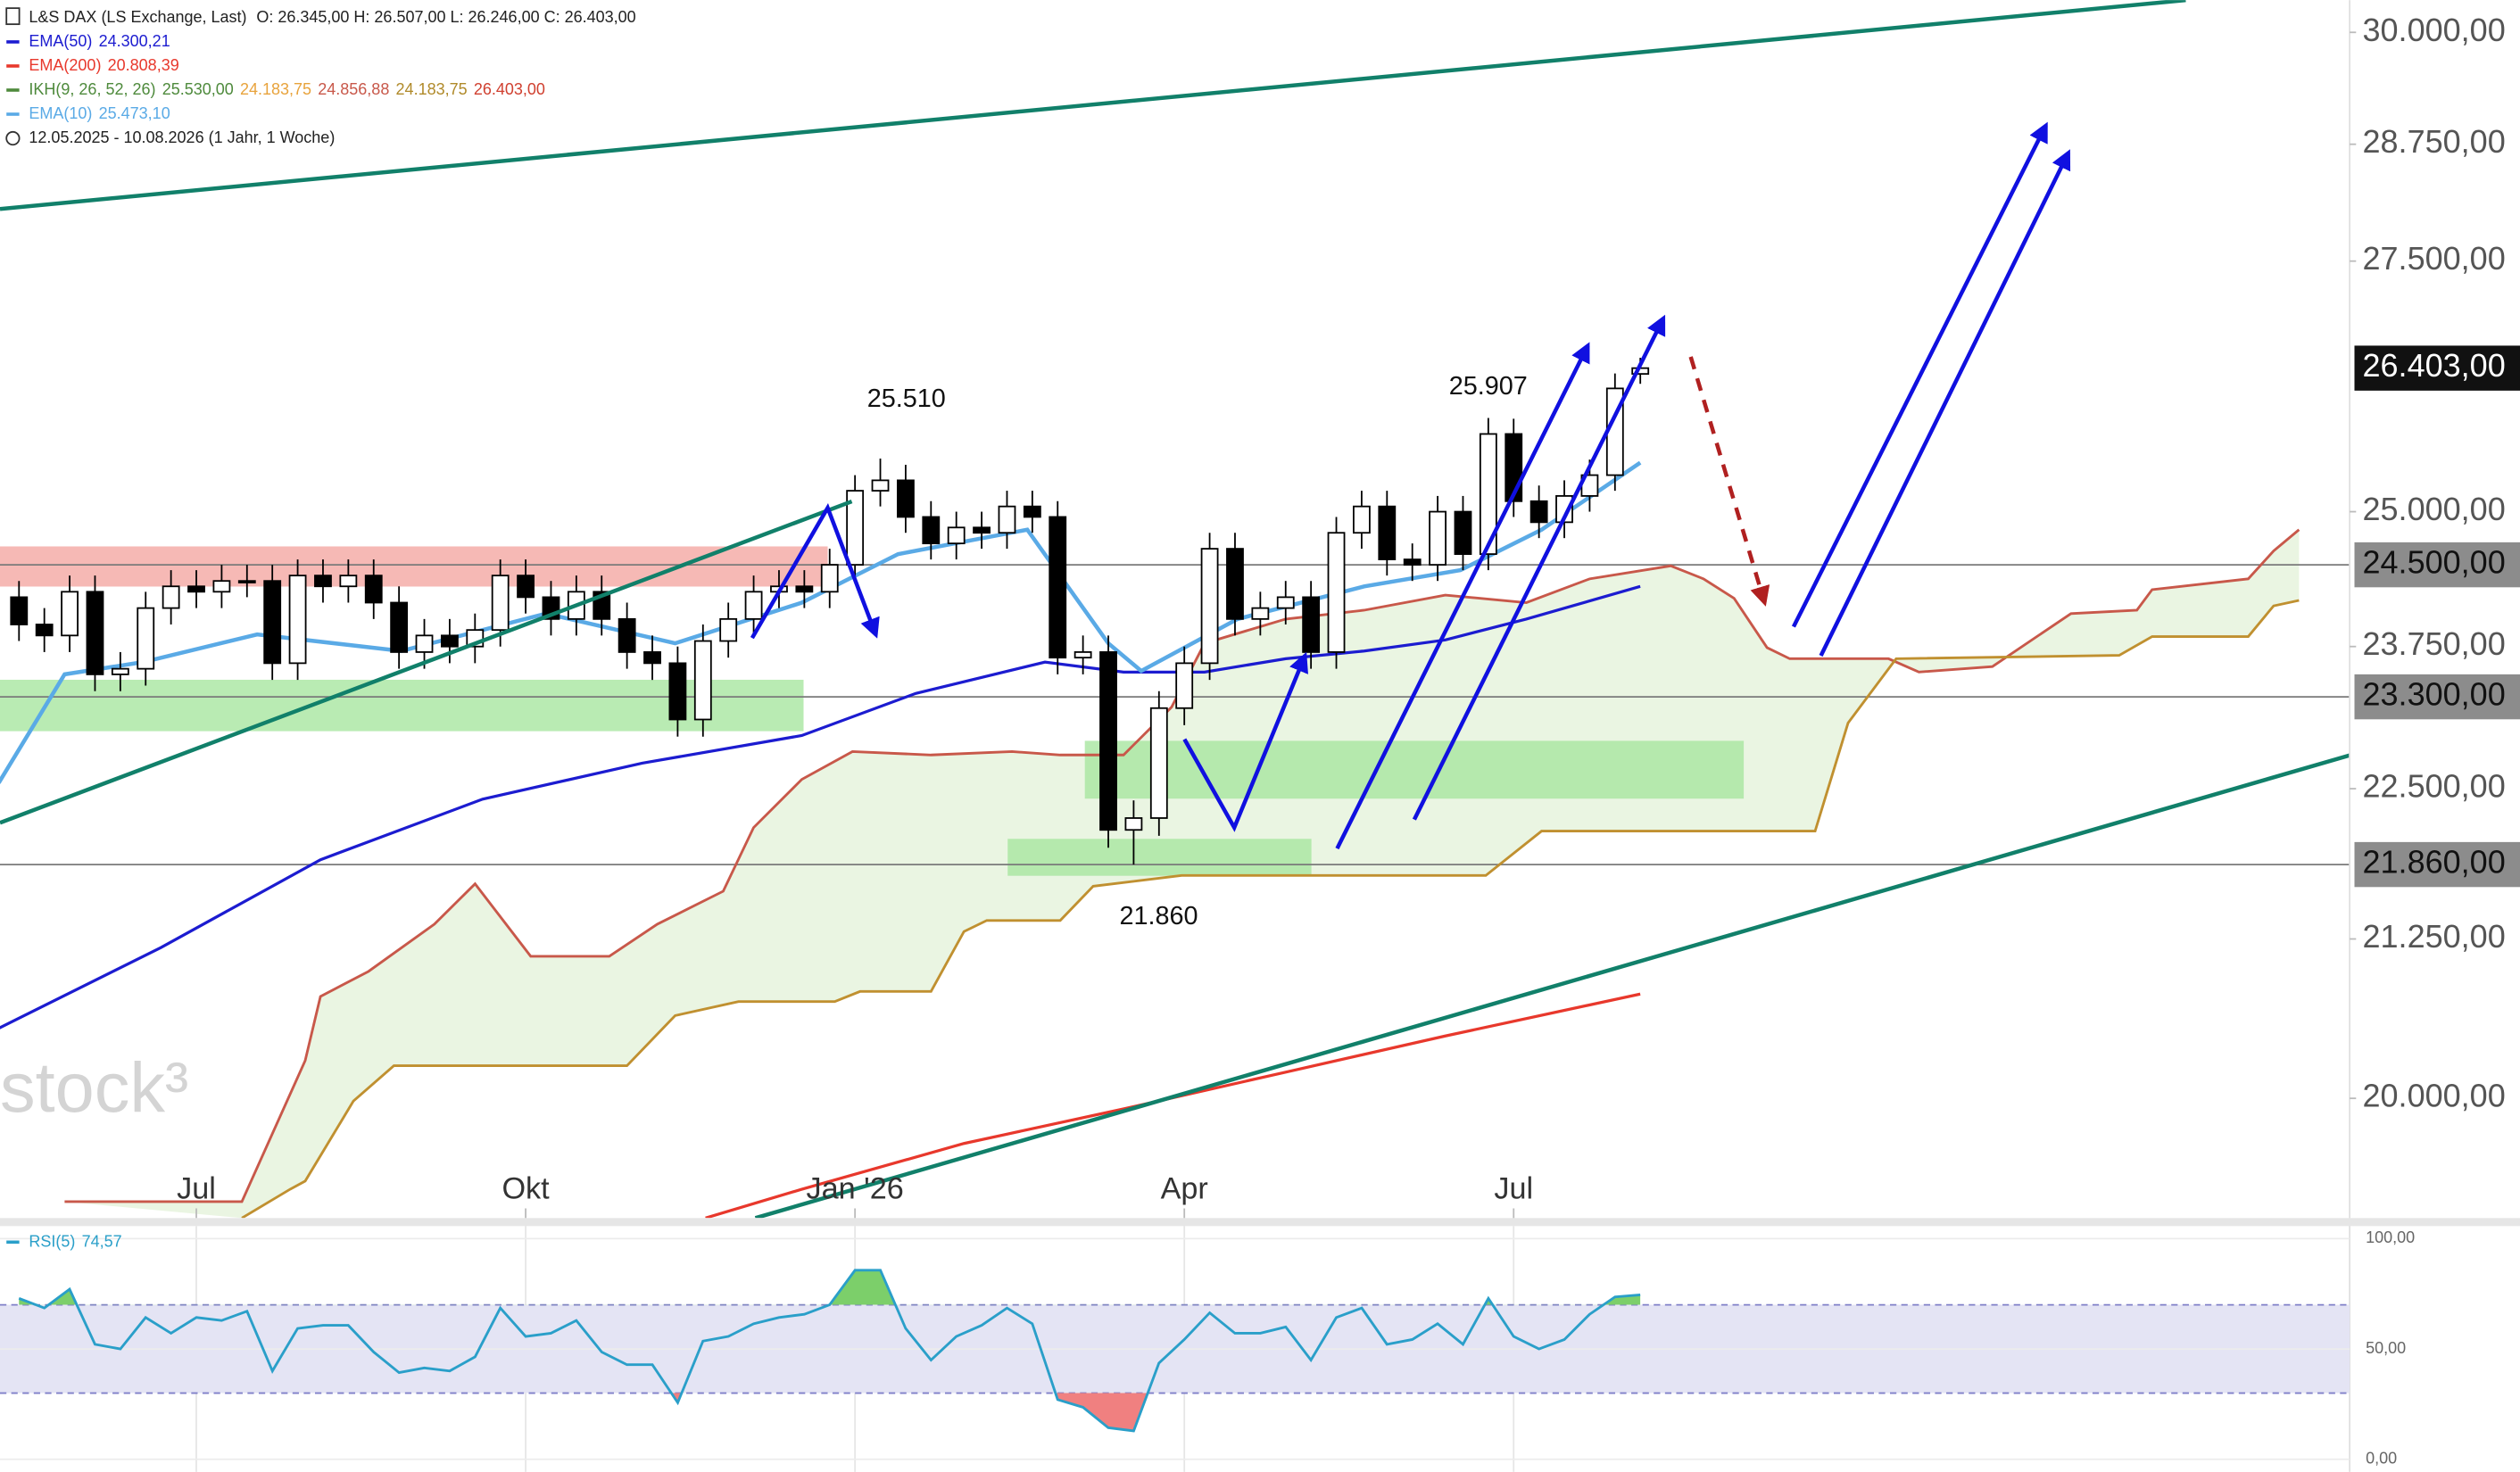 This screenshot has width=2520, height=1472. Describe the element at coordinates (102, 1241) in the screenshot. I see `legend-value: 74,57` at that location.